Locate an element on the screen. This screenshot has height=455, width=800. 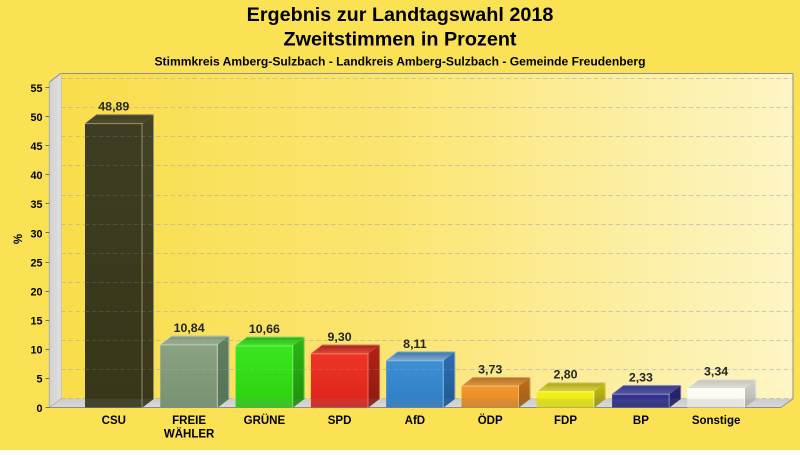
svg-text: 9,30 is located at coordinates (340, 337).